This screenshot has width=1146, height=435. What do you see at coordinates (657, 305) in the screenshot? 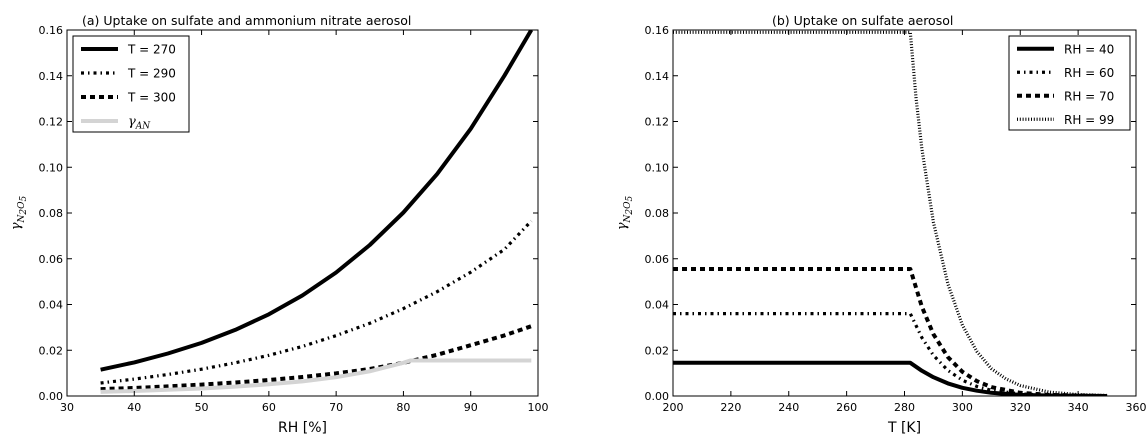
I see `panel-b-ytick-label: 0.04` at bounding box center [657, 305].